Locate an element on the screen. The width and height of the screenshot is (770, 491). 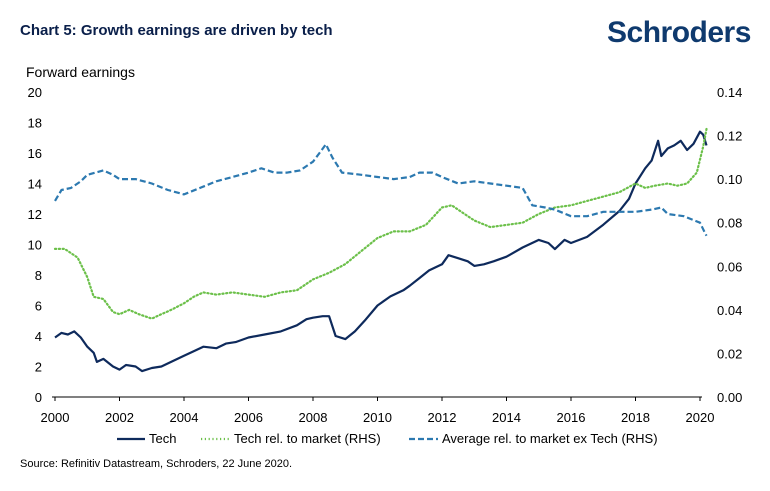
y-tick-label: 8 is located at coordinates (38, 275).